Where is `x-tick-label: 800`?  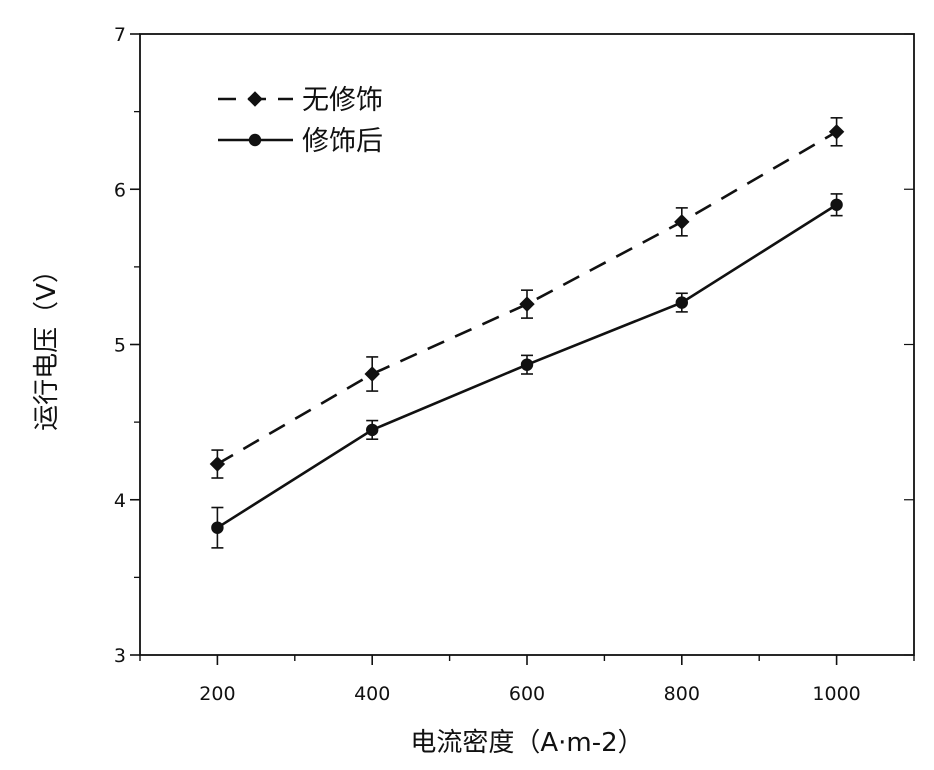
x-tick-label: 800 is located at coordinates (682, 694).